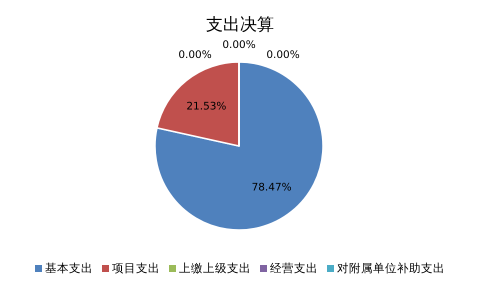 The width and height of the screenshot is (481, 289). What do you see at coordinates (215, 268) in the screenshot?
I see `legend-label: 上缴上级支出` at bounding box center [215, 268].